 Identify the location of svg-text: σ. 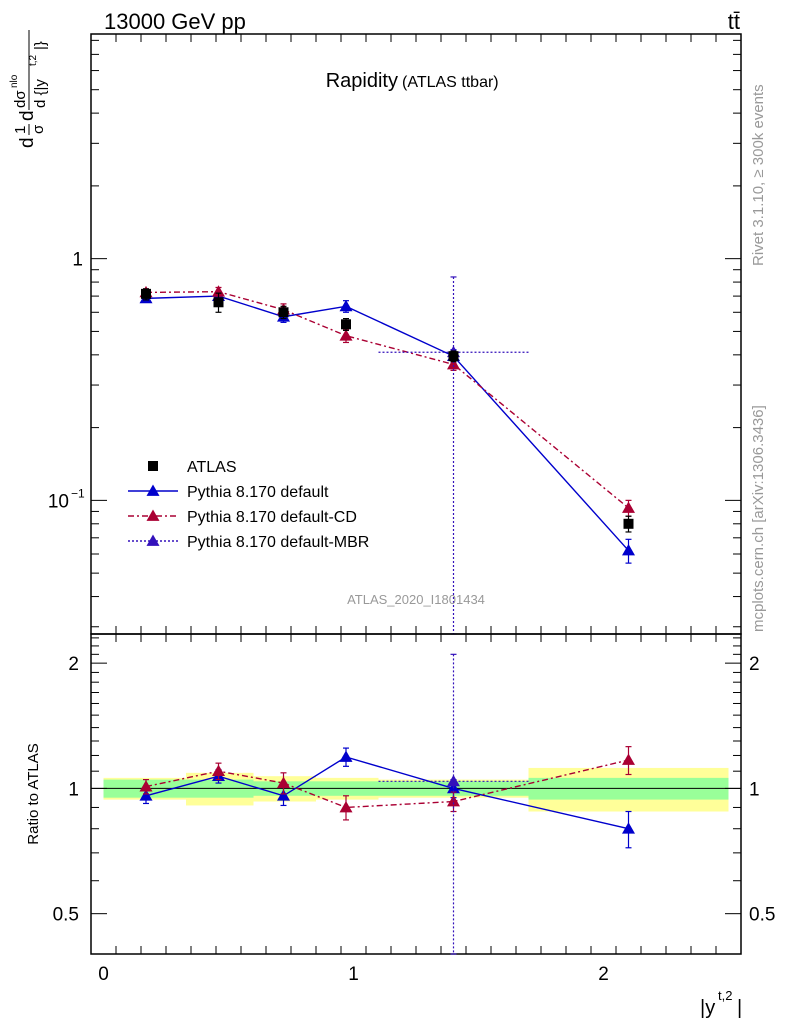
(38, 129).